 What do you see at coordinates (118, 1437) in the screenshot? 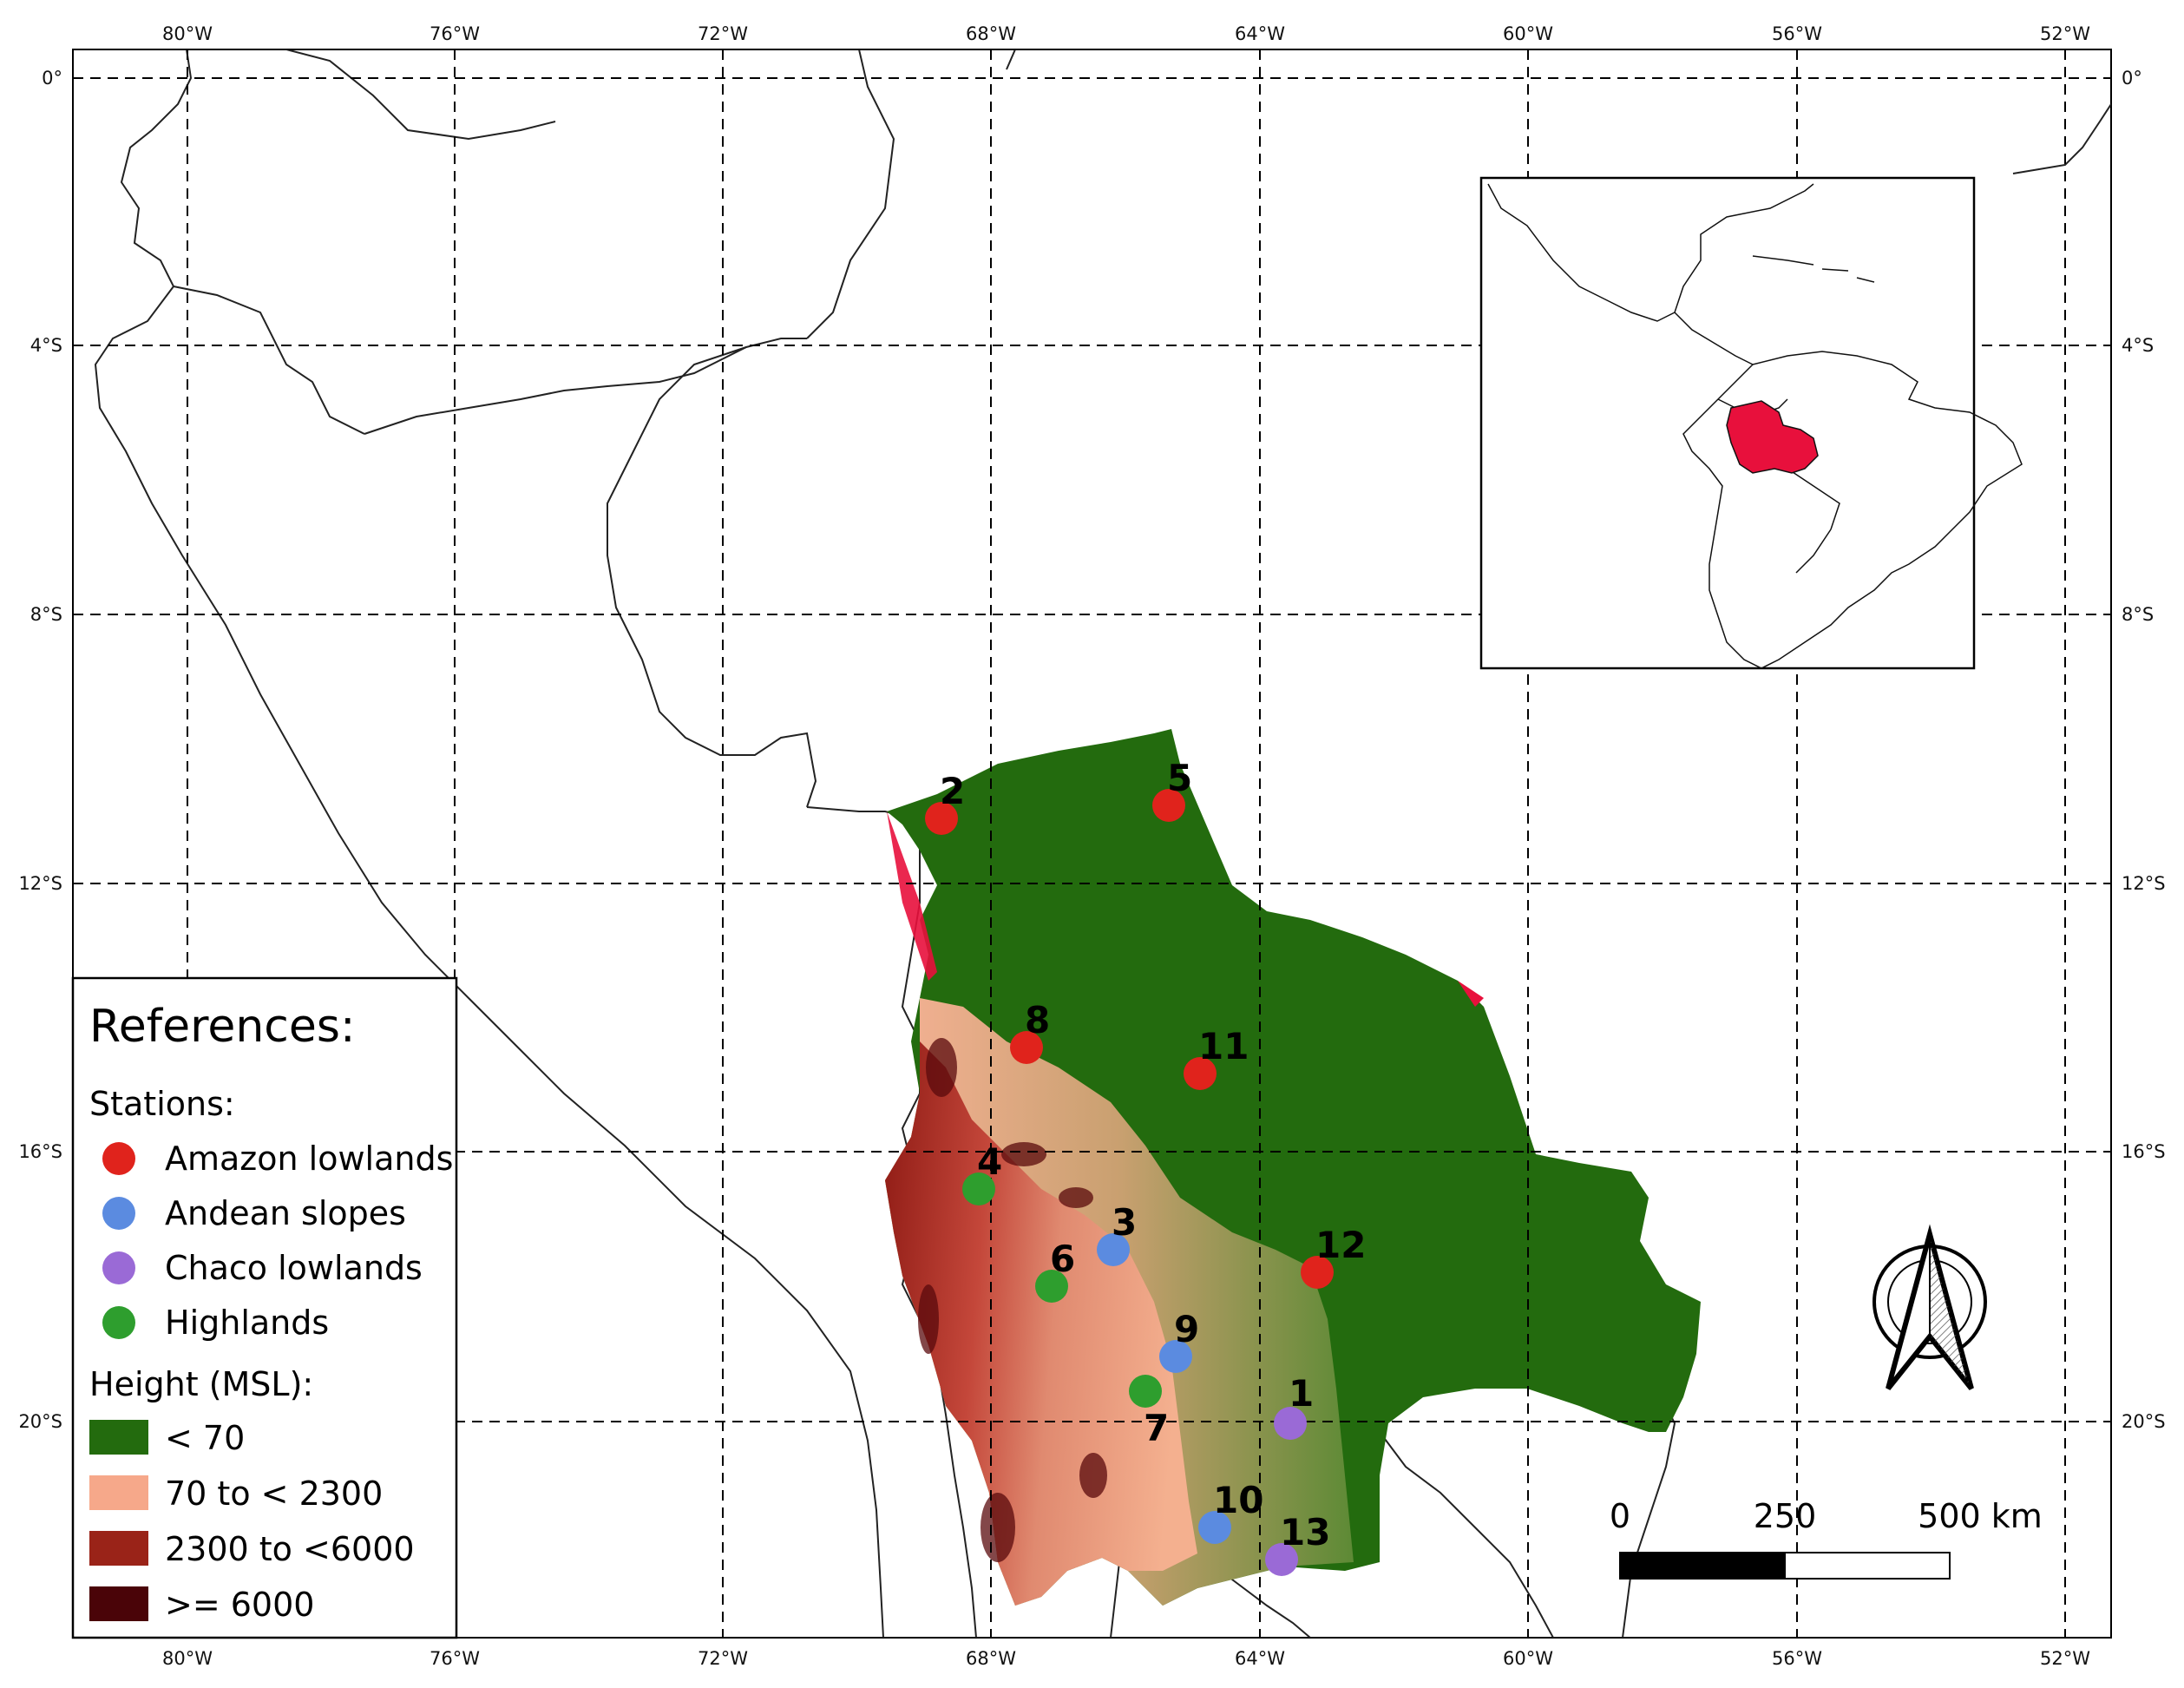
I see `legend-swatch-h1` at bounding box center [118, 1437].